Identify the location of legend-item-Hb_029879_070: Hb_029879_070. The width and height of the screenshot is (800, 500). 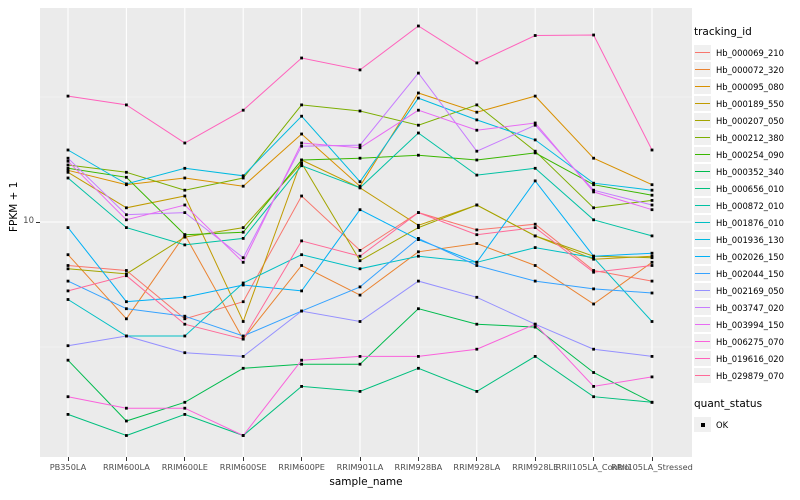
(746, 375).